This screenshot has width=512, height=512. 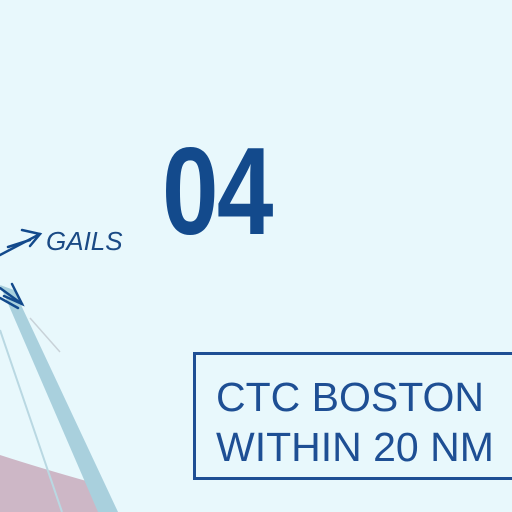 What do you see at coordinates (217, 192) in the screenshot?
I see `route-number-label: 04` at bounding box center [217, 192].